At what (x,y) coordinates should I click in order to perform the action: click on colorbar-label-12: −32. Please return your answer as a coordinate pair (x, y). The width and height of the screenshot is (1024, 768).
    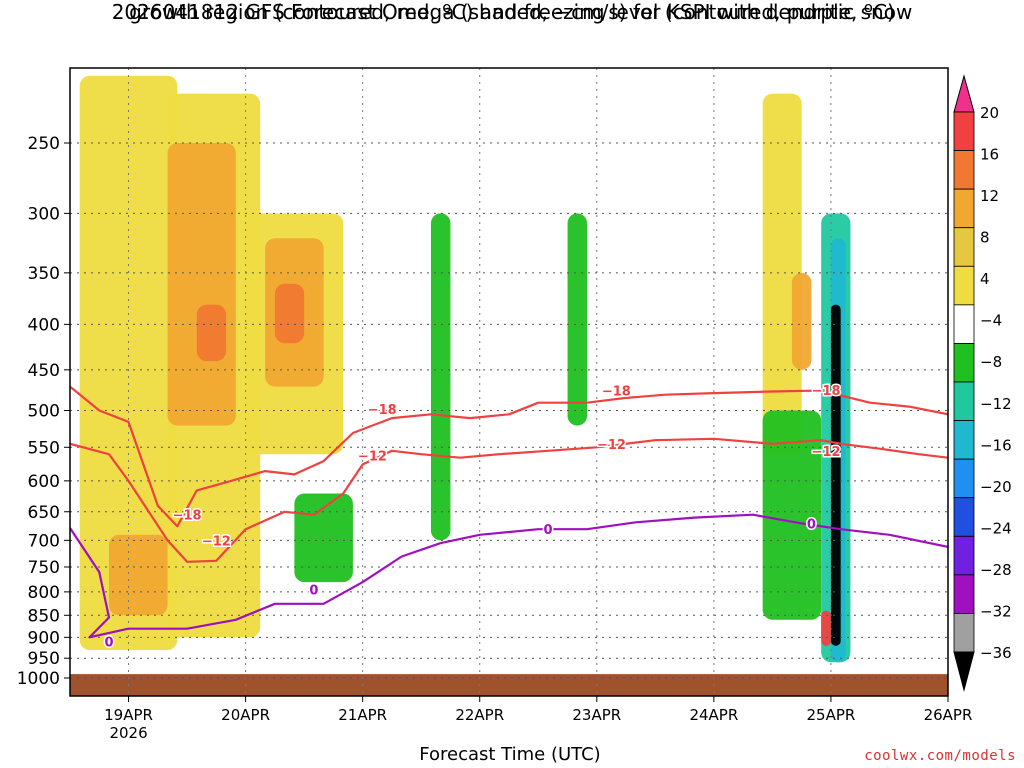
    Looking at the image, I should click on (996, 611).